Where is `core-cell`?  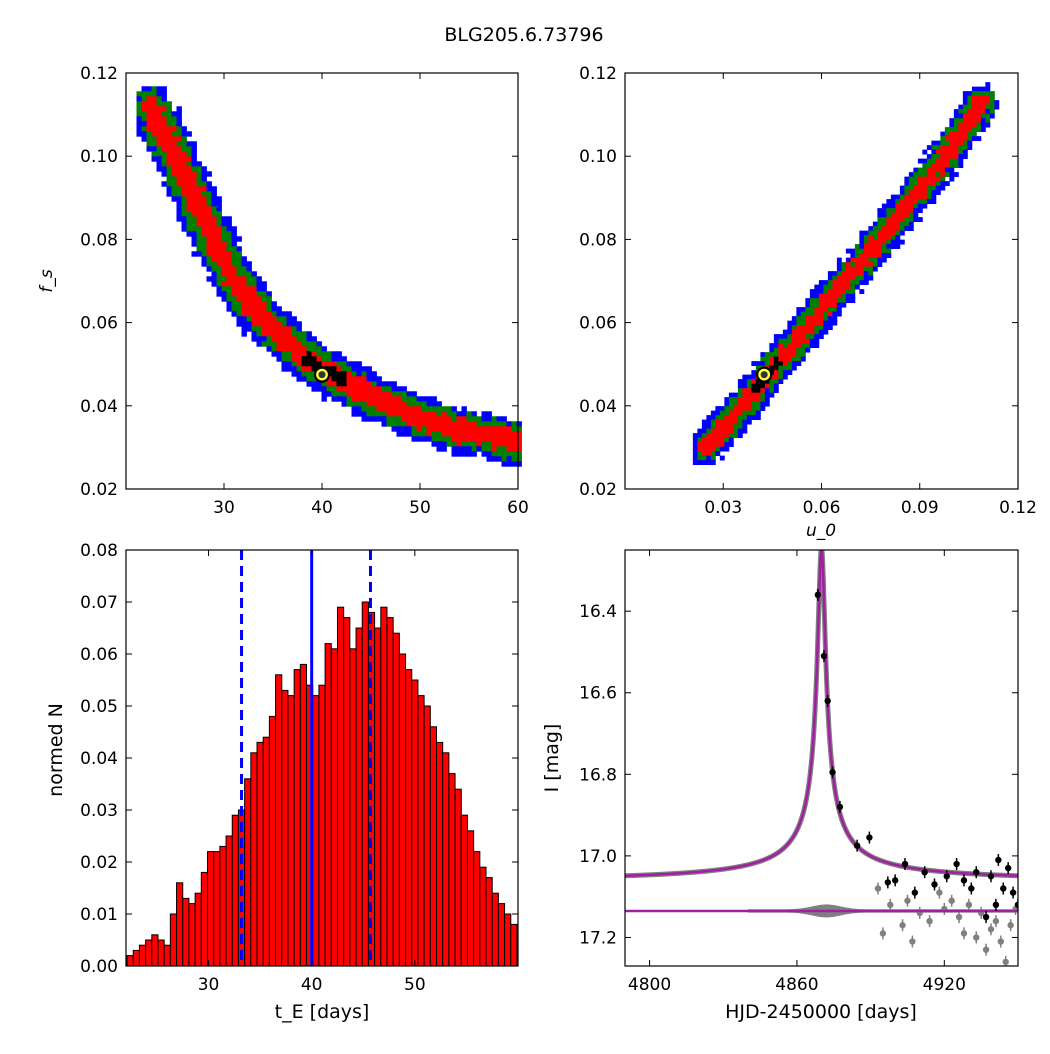
core-cell is located at coordinates (314, 359).